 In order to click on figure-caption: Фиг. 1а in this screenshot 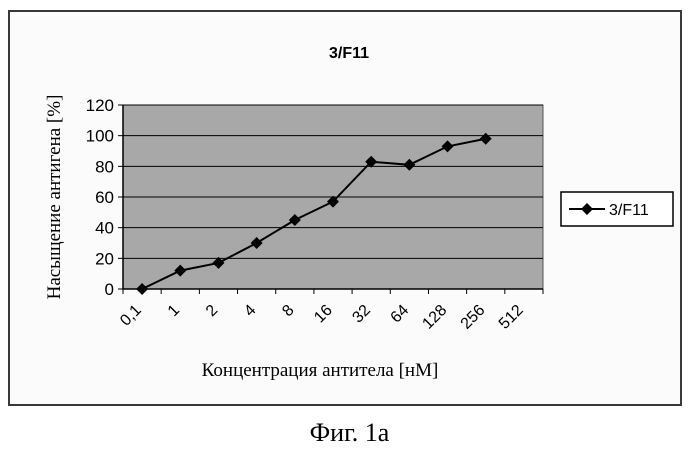, I will do `click(349, 432)`.